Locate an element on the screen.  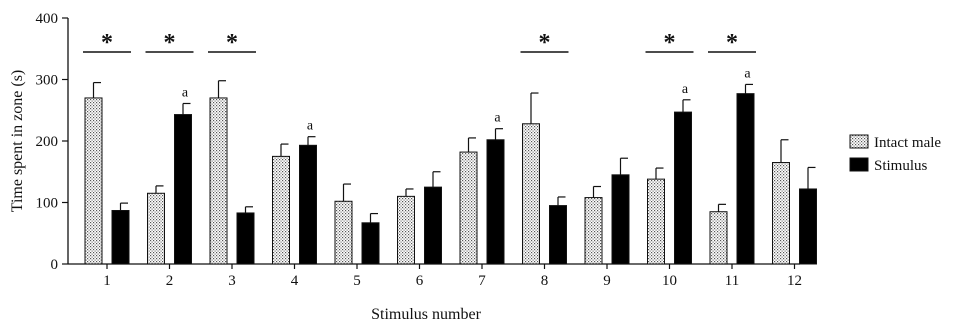
y-tick-label: 300 is located at coordinates (47, 81).